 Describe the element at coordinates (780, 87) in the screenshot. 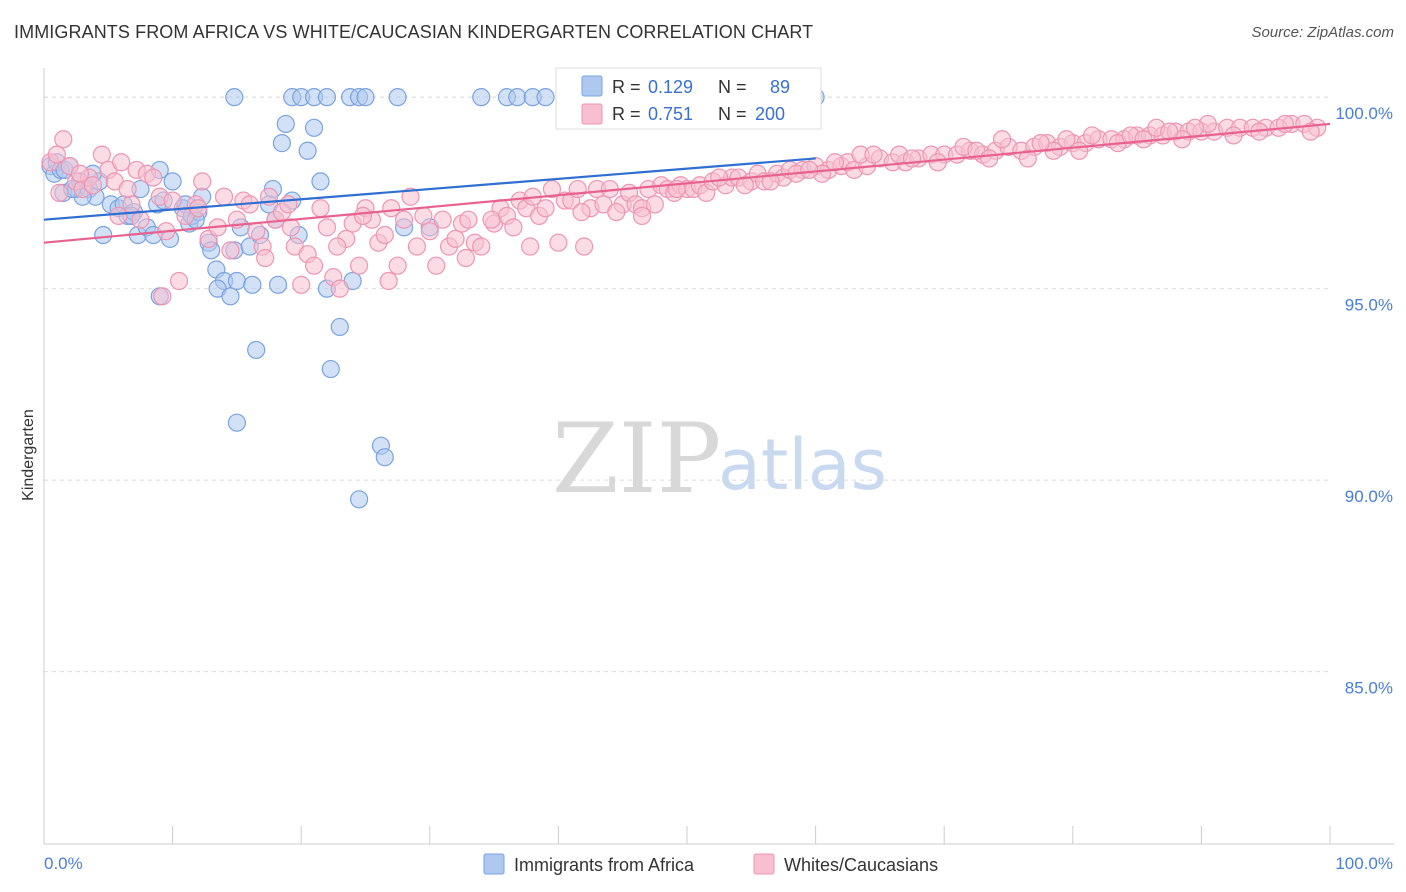

I see `legend-n-value-1: 89` at that location.